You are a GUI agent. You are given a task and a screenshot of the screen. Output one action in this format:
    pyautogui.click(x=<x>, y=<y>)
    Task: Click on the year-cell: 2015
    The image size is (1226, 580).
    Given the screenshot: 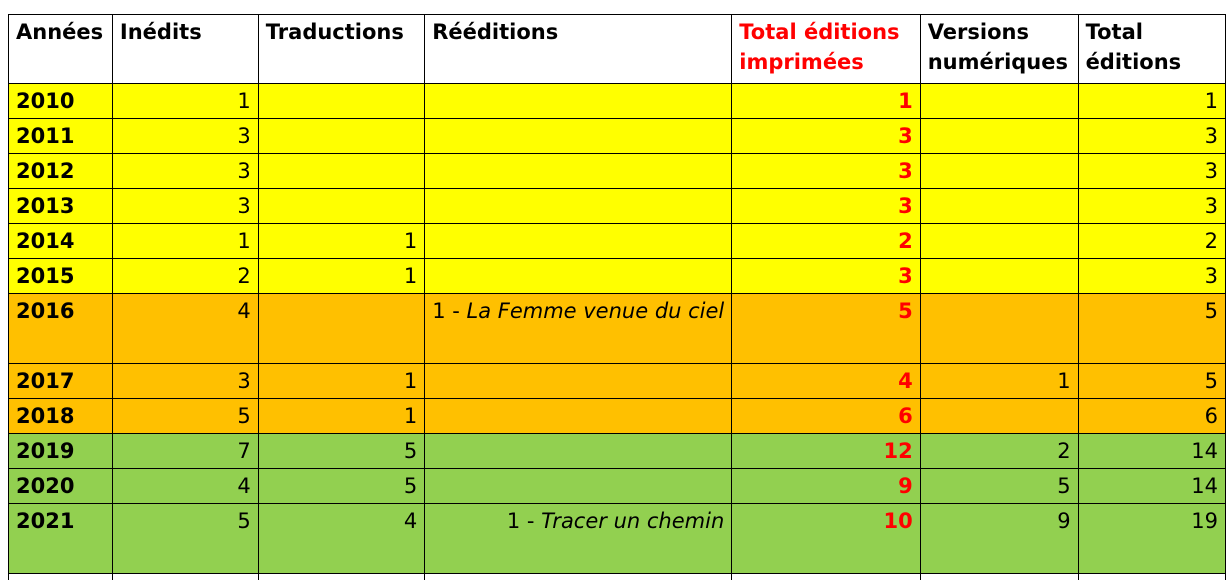 What is the action you would take?
    pyautogui.click(x=61, y=276)
    